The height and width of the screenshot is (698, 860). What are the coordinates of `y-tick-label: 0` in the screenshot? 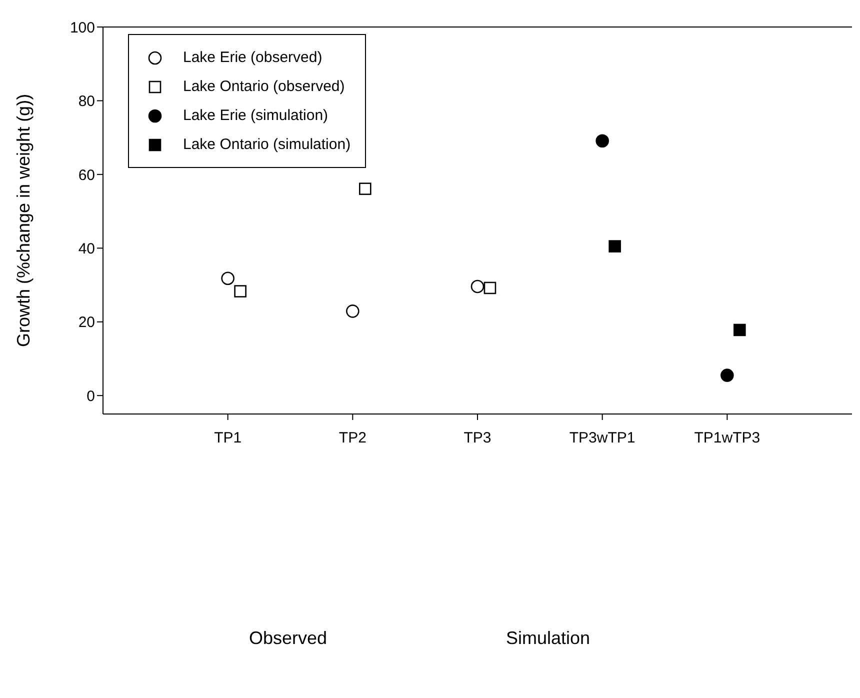 It's located at (90, 396).